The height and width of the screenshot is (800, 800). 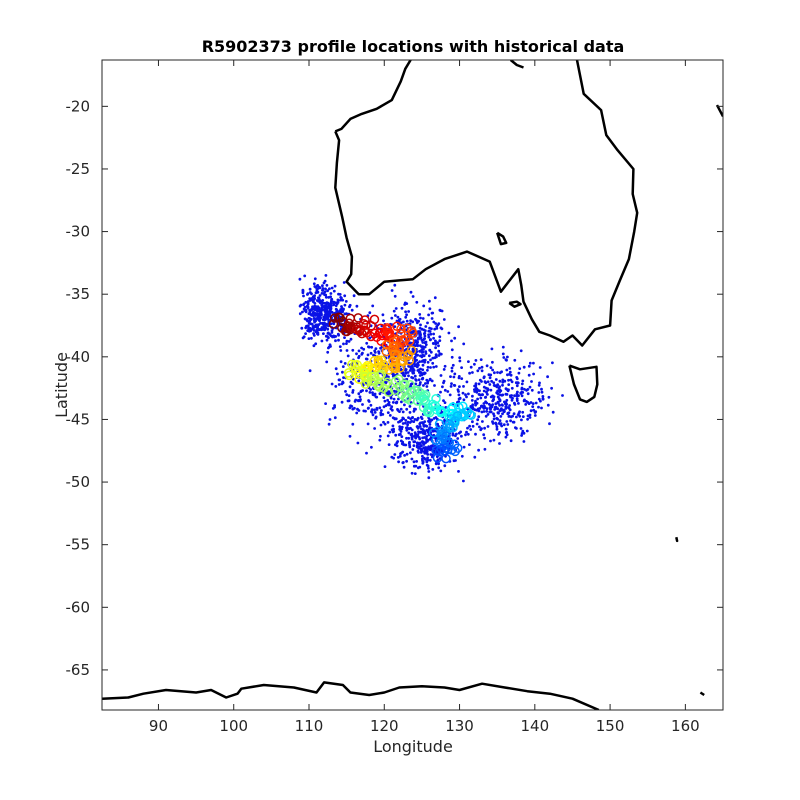 I want to click on x-tick-label: 130, so click(x=459, y=726).